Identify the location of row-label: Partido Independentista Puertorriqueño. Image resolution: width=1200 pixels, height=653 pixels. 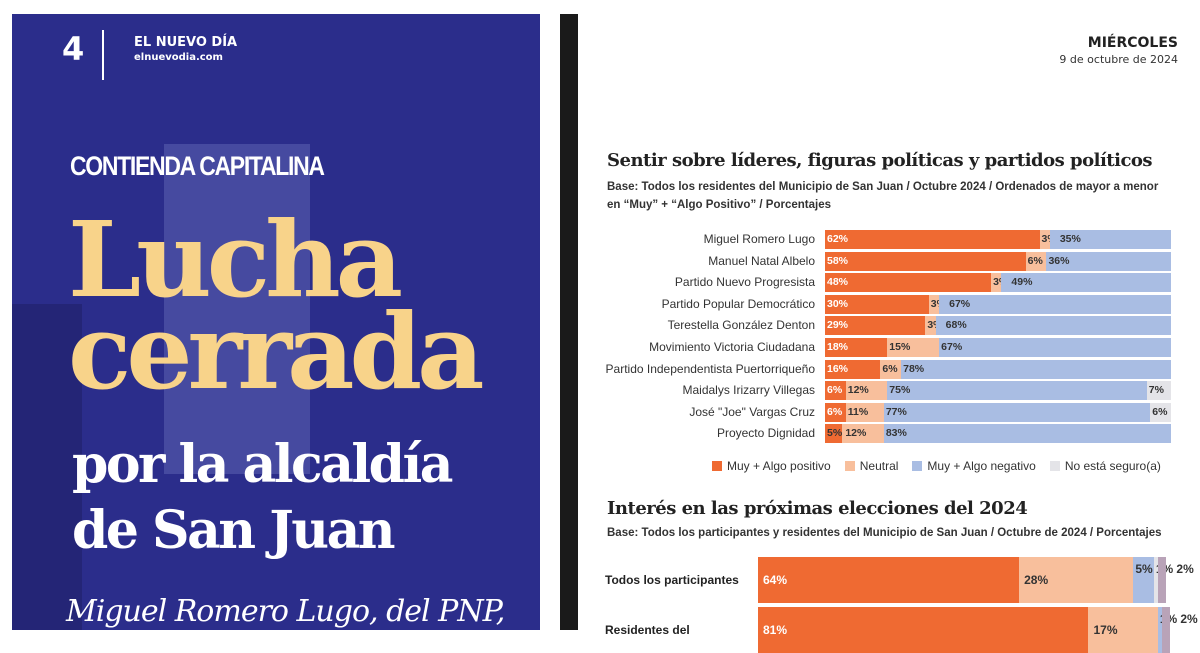
(710, 368).